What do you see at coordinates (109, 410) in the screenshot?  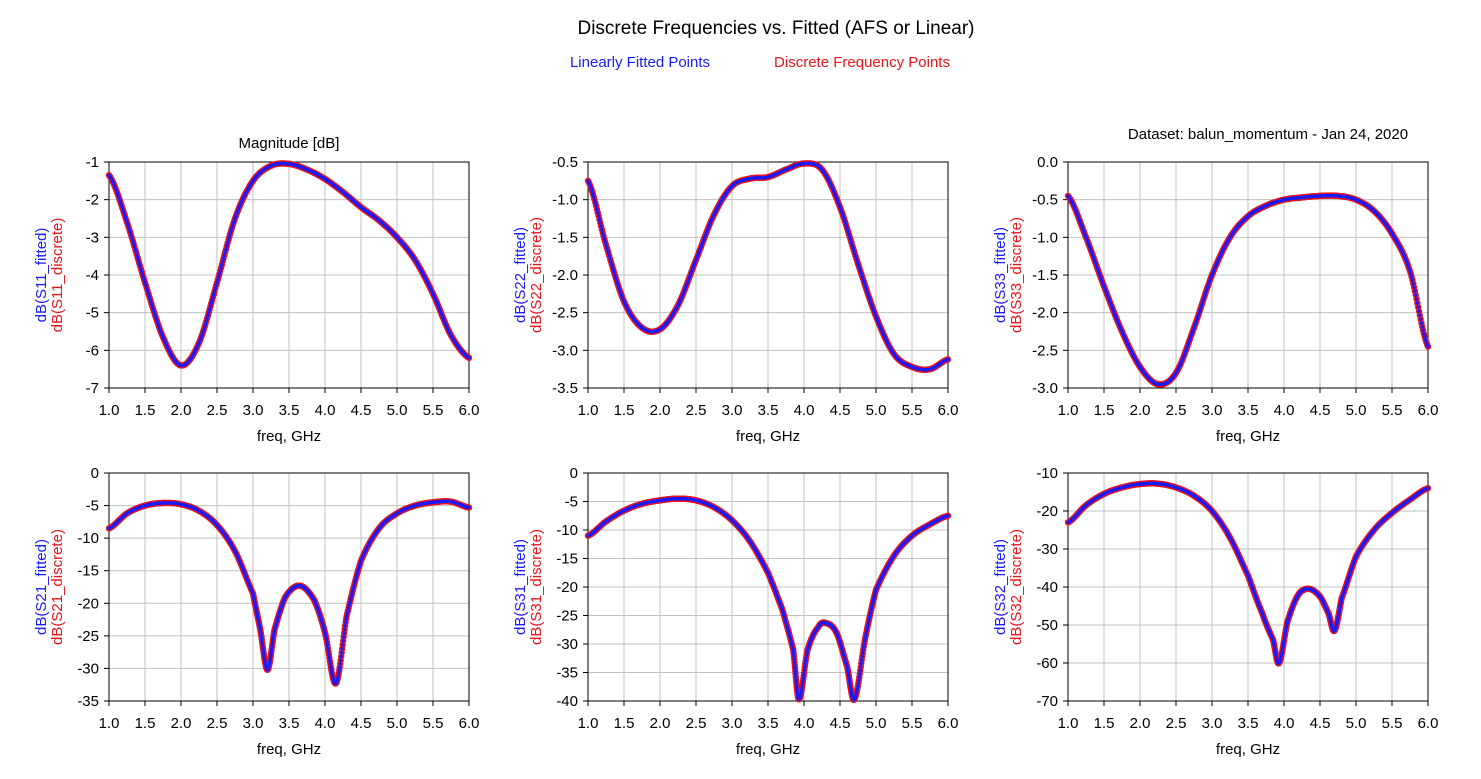 I see `x-tick-label: 1.0` at bounding box center [109, 410].